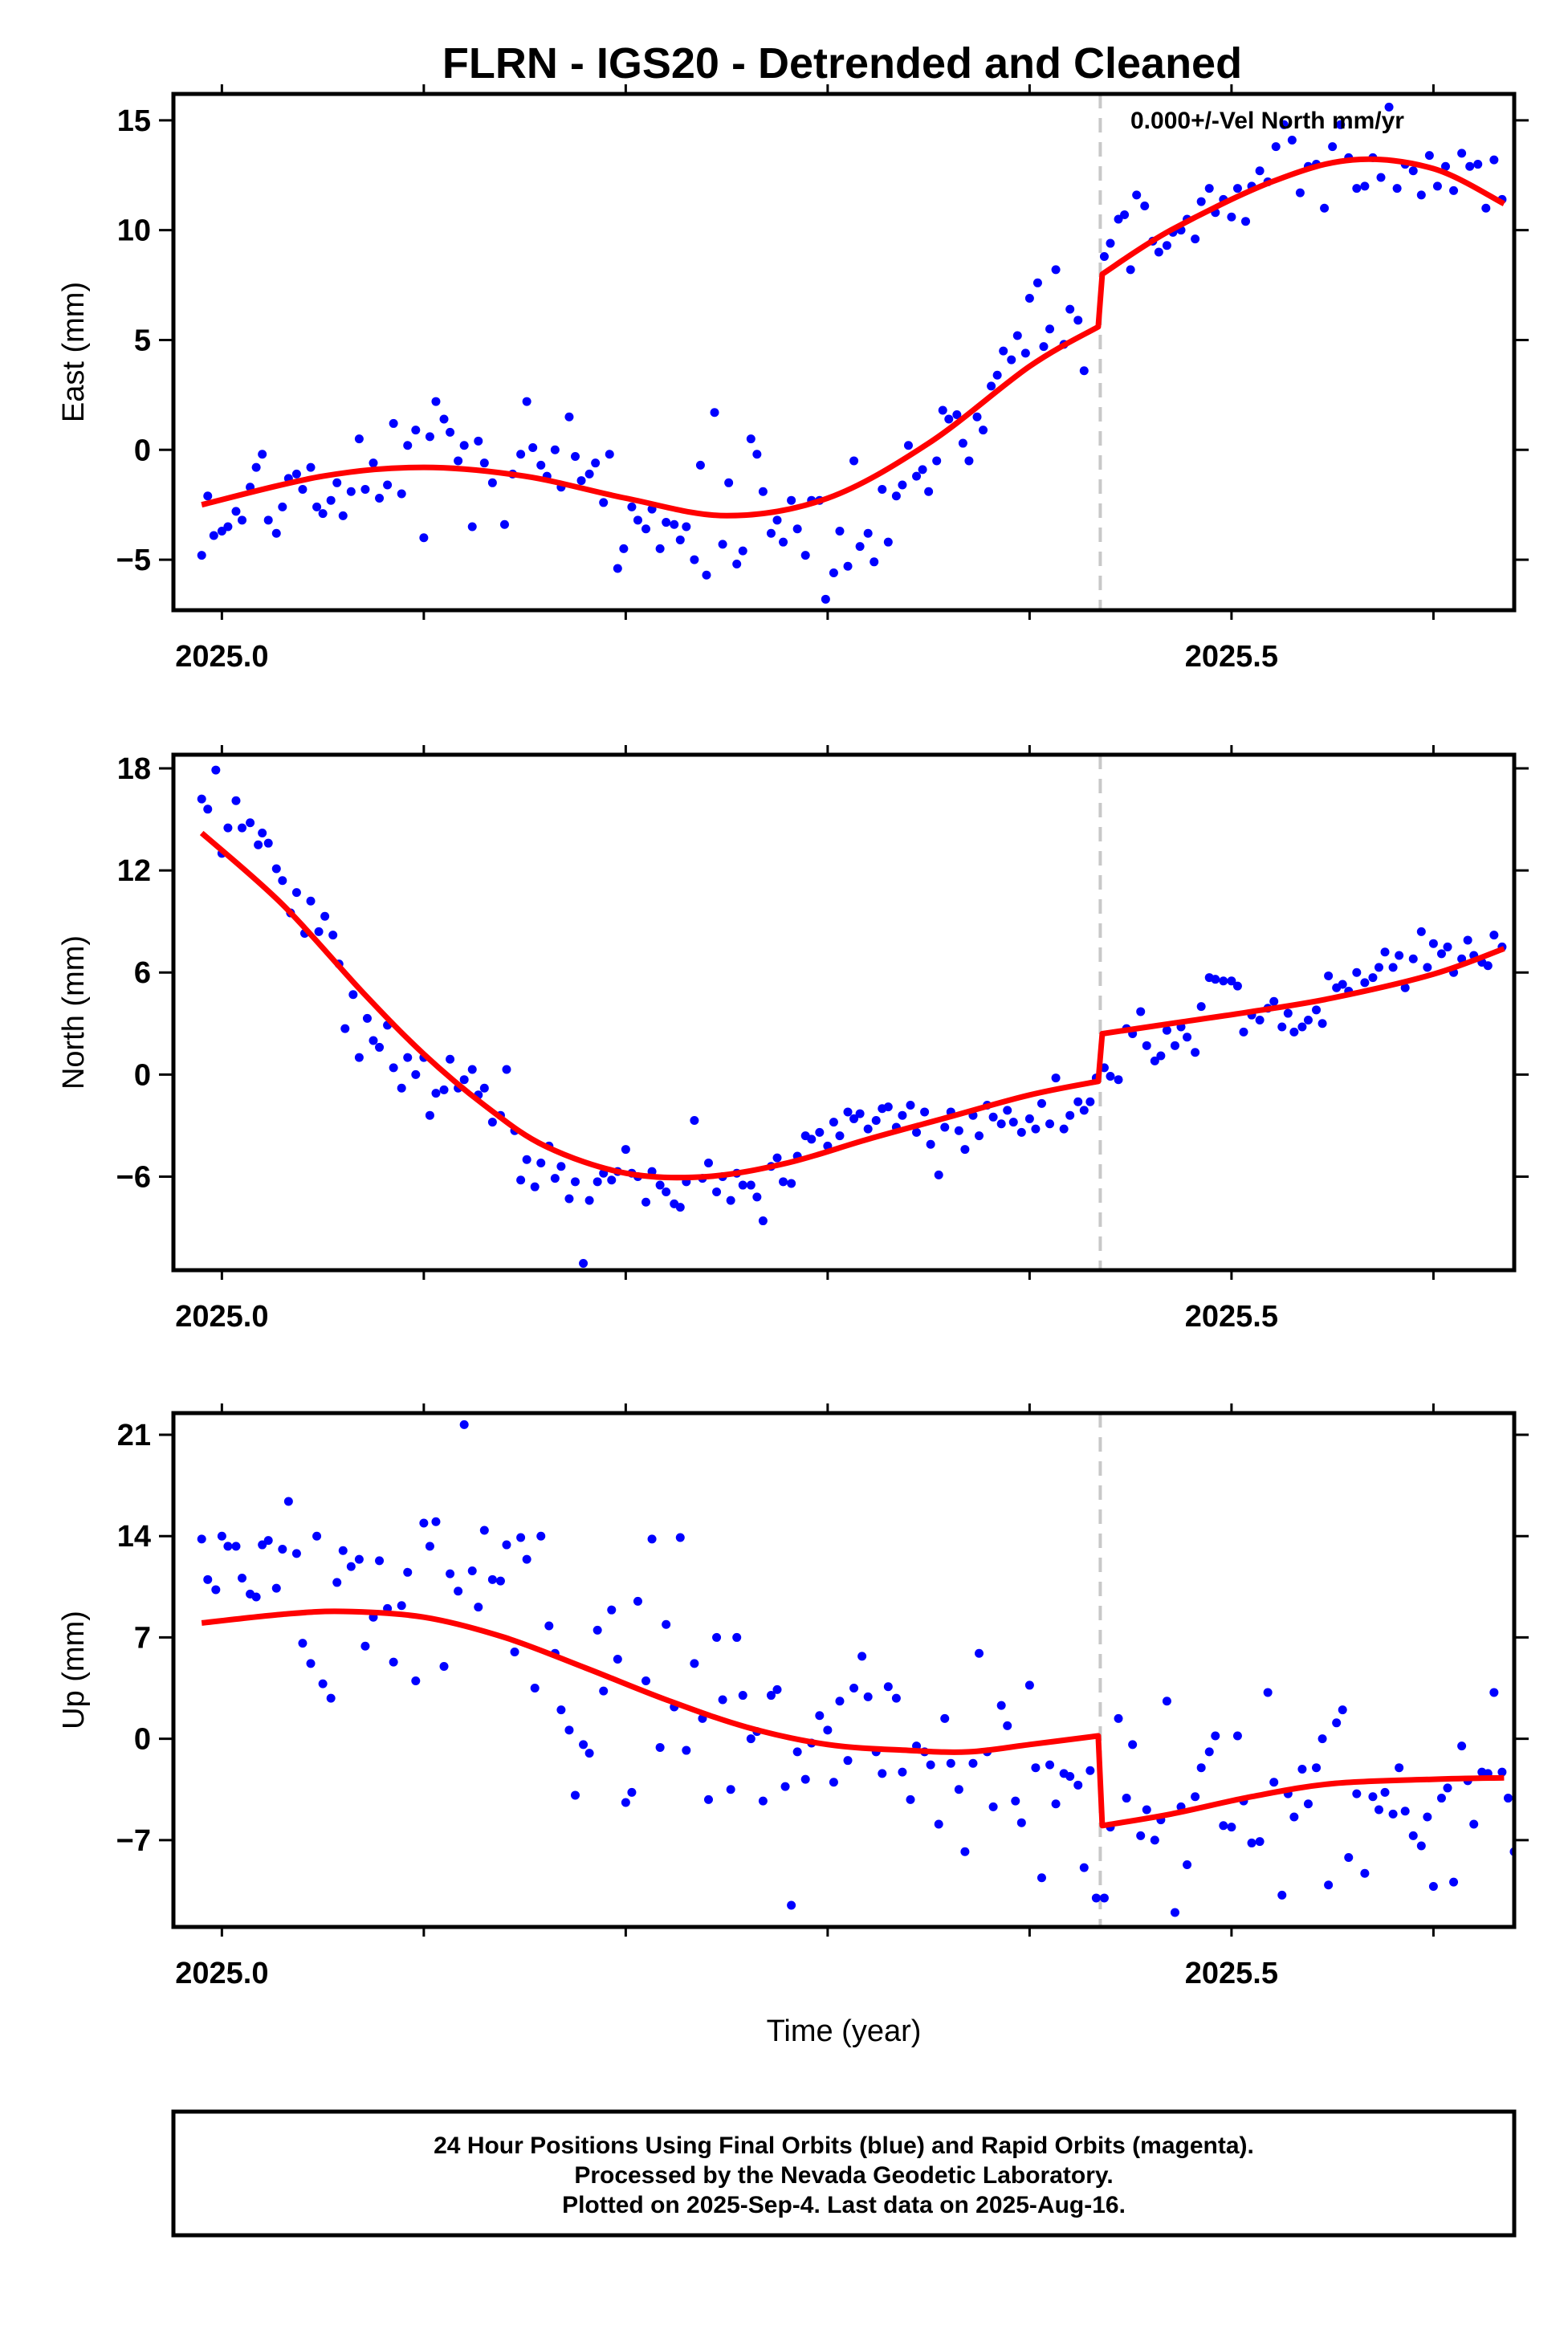 This screenshot has height=2330, width=1568. Describe the element at coordinates (74, 1012) in the screenshot. I see `y-axis-label: North (mm)` at that location.